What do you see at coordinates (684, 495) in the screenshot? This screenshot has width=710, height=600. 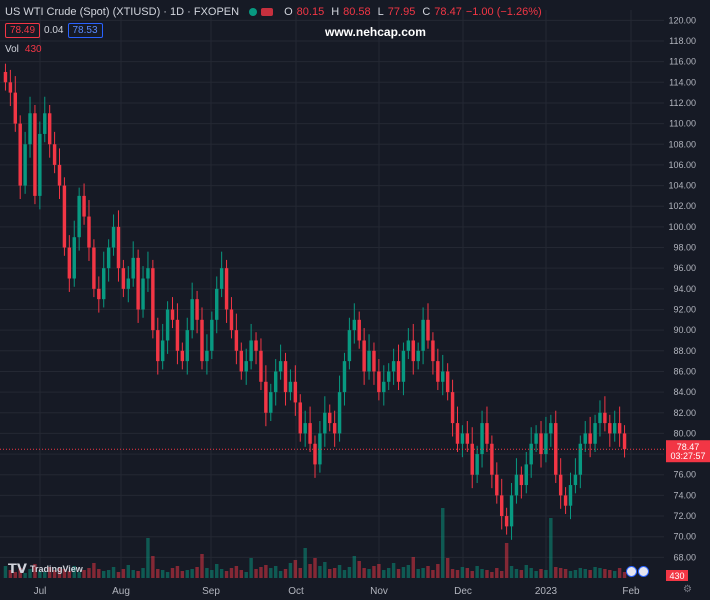 I see `y-tick-label: 74.00` at bounding box center [684, 495].